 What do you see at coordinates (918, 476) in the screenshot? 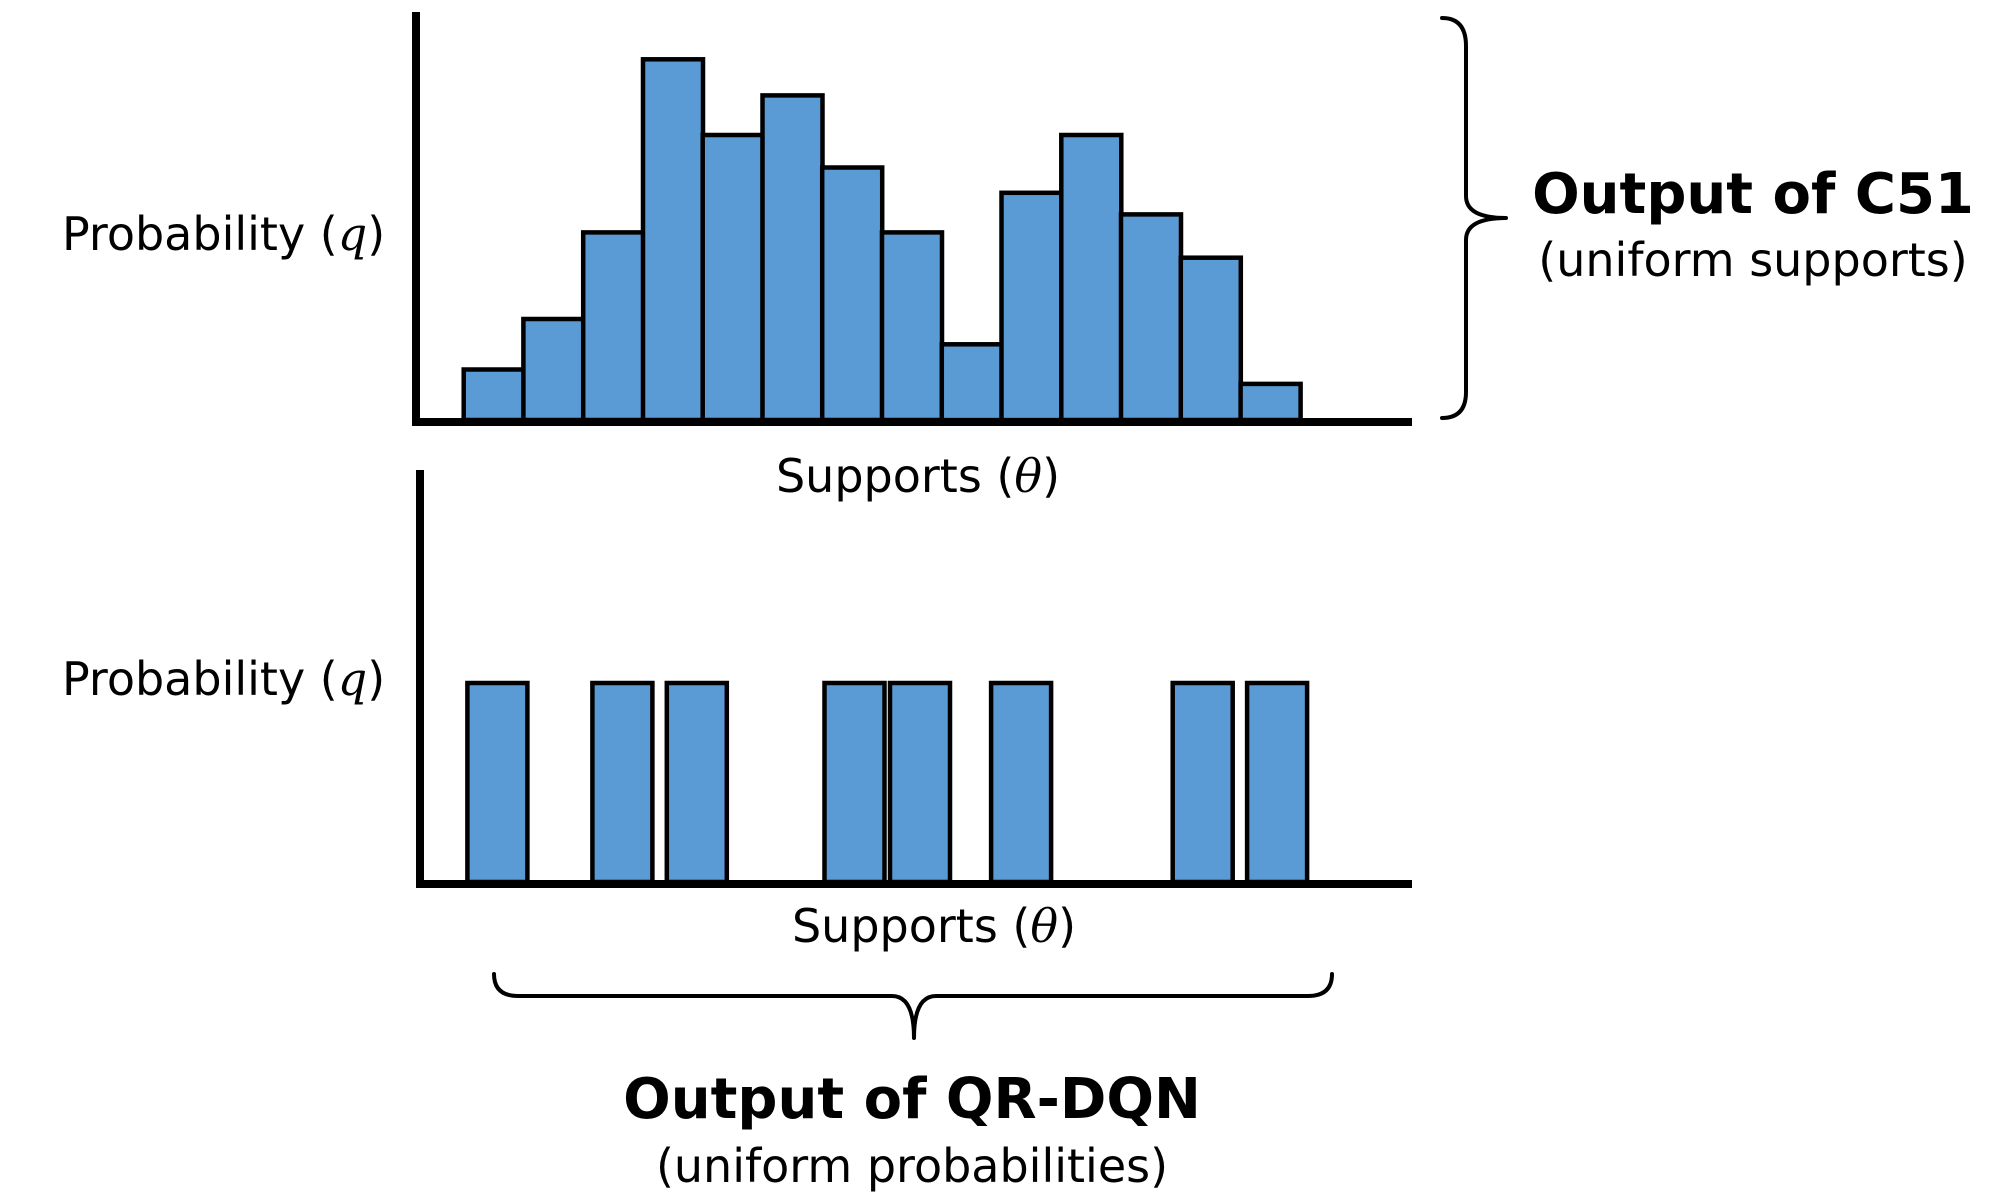
I see `top-x-axis-label: Supports (θ)` at bounding box center [918, 476].